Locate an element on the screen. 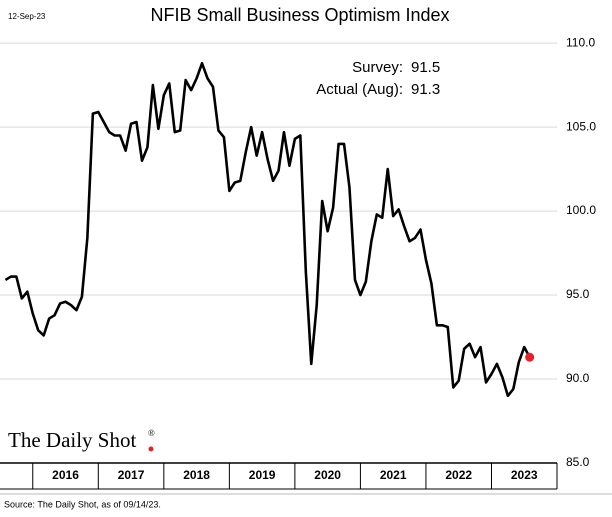 The image size is (612, 517). x-tick-label: 2022 is located at coordinates (458, 475).